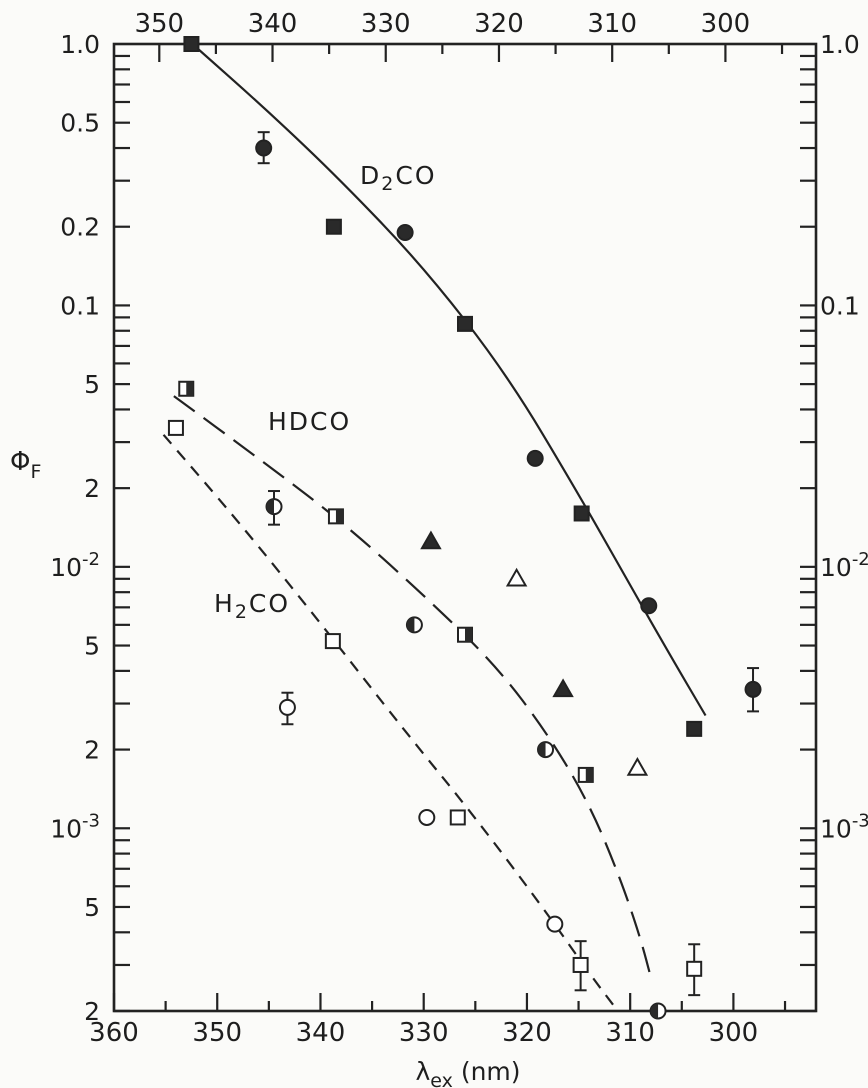 The width and height of the screenshot is (868, 1088). Describe the element at coordinates (252, 606) in the screenshot. I see `series-label: H2CO` at that location.